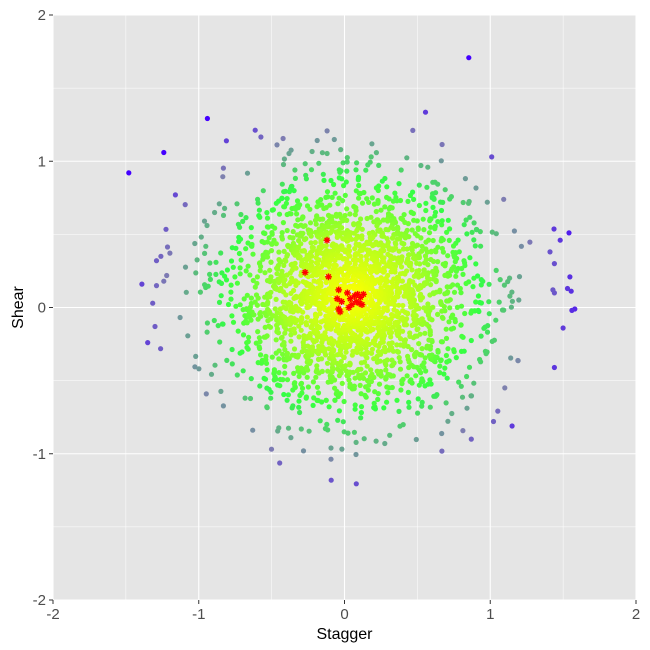 The height and width of the screenshot is (650, 650). What do you see at coordinates (490, 614) in the screenshot?
I see `x-tick-label: 1` at bounding box center [490, 614].